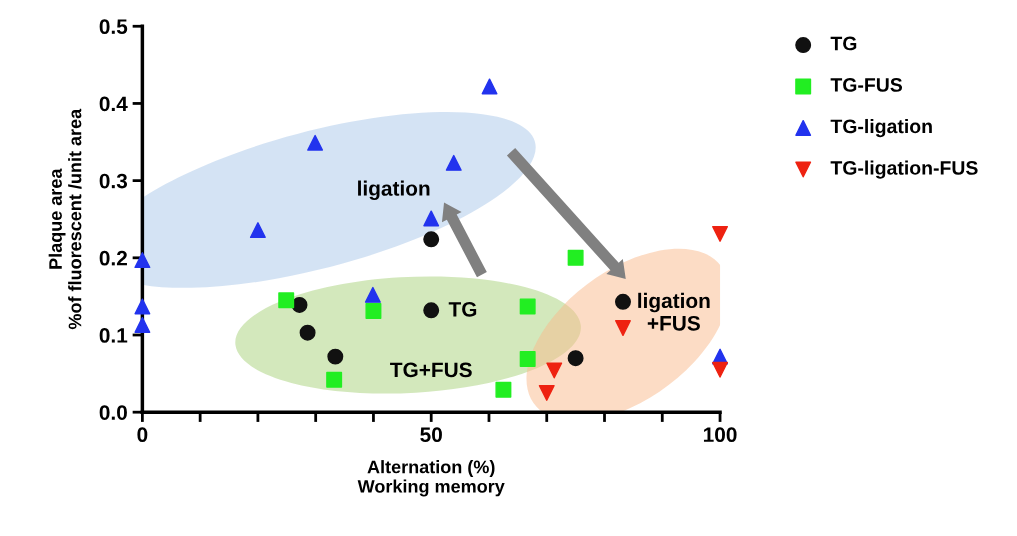 The image size is (1017, 536). Describe the element at coordinates (113, 104) in the screenshot. I see `y-tick-label: 0.4` at that location.